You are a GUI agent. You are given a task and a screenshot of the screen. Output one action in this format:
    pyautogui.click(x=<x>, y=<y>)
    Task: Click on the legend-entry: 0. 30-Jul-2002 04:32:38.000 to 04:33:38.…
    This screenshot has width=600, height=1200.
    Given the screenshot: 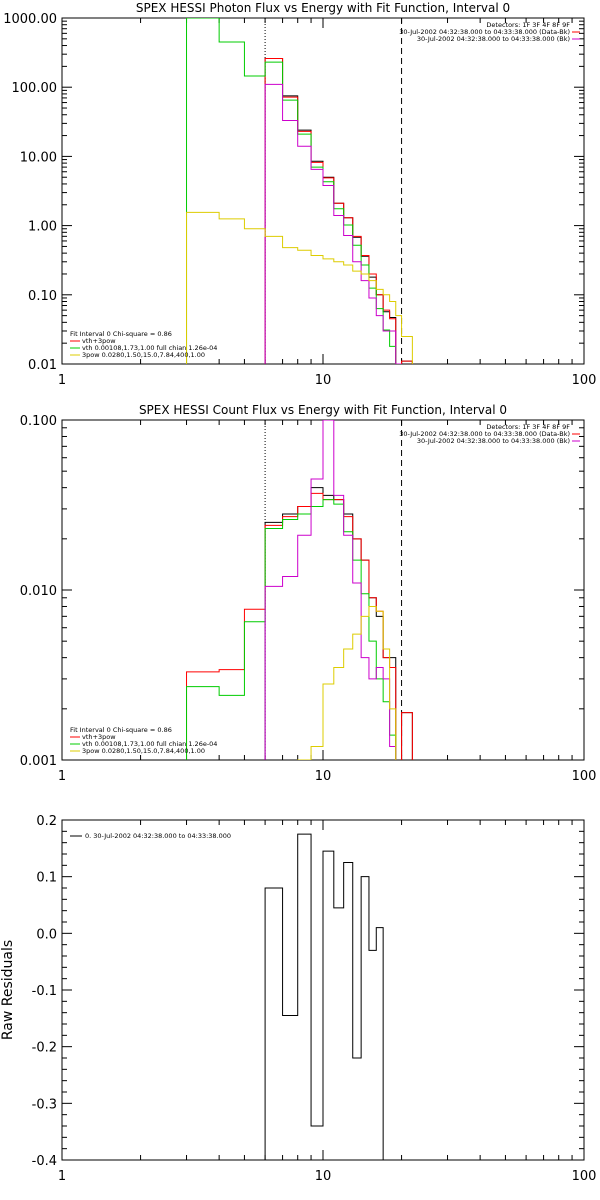 What is the action you would take?
    pyautogui.click(x=158, y=836)
    